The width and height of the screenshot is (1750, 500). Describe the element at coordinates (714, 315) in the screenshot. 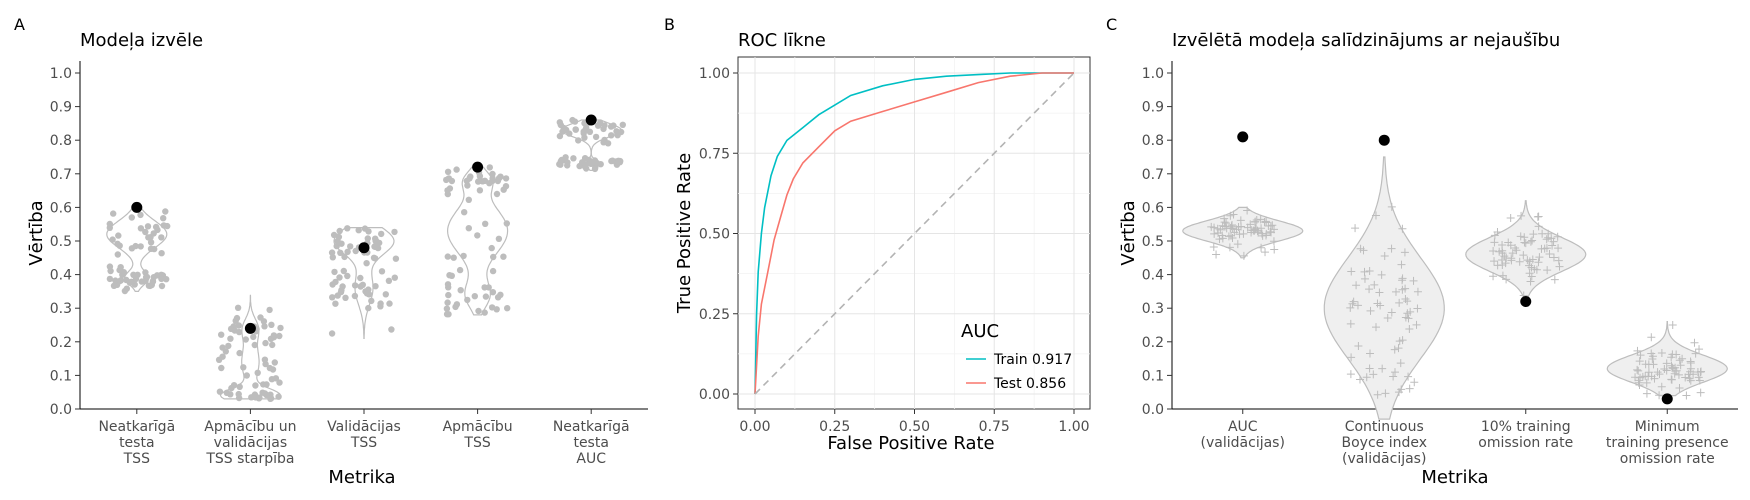

I see `y-tick-label: 0.25` at that location.